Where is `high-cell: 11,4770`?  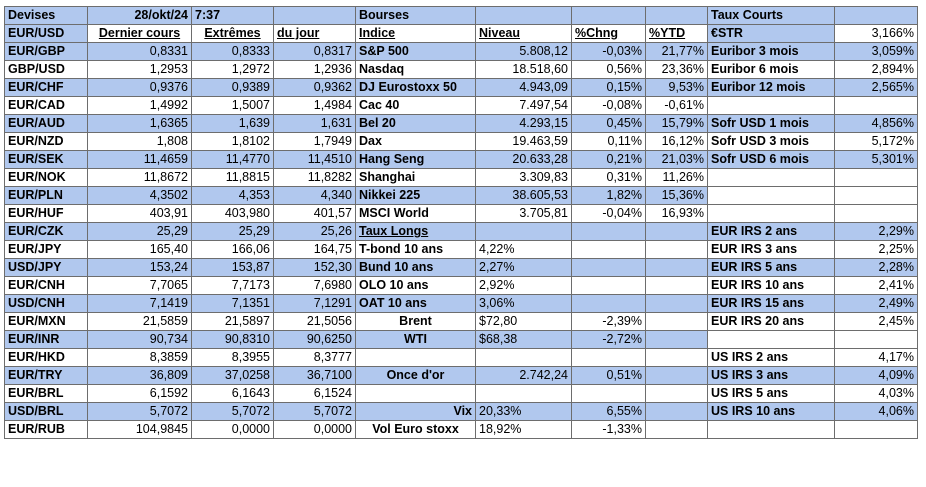
high-cell: 11,4770 is located at coordinates (232, 159).